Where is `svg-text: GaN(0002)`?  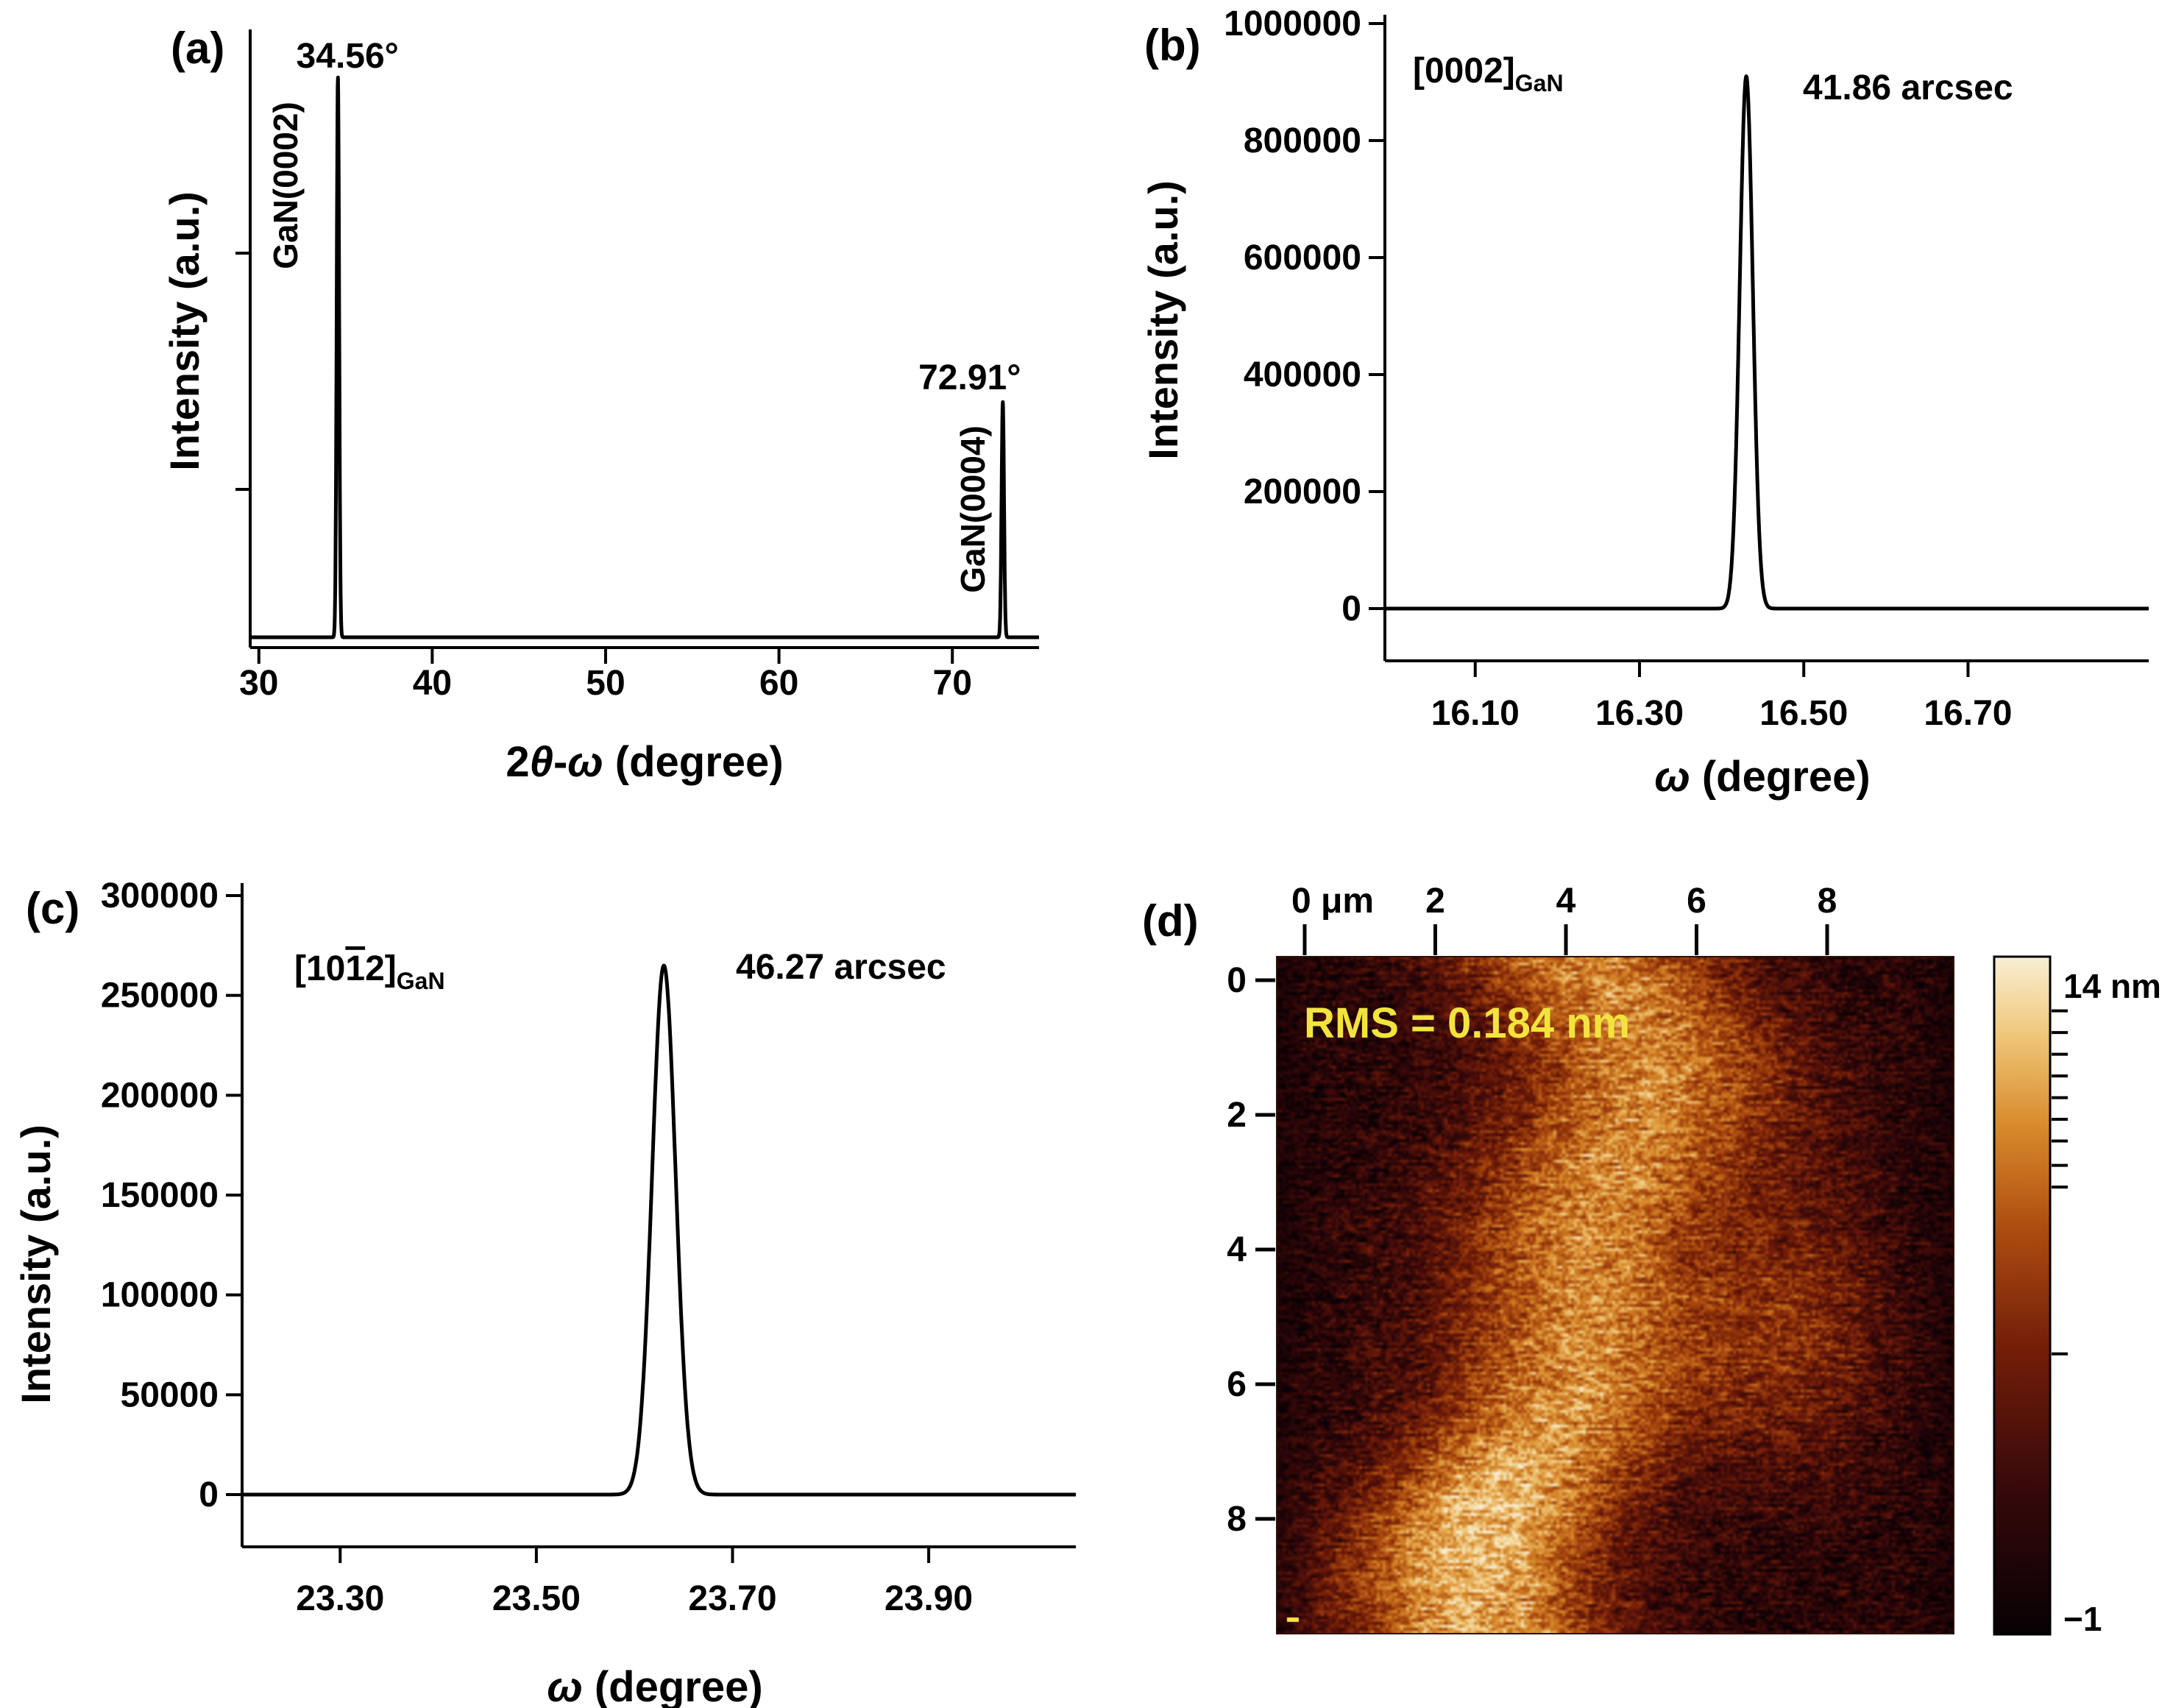 svg-text: GaN(0002) is located at coordinates (285, 186).